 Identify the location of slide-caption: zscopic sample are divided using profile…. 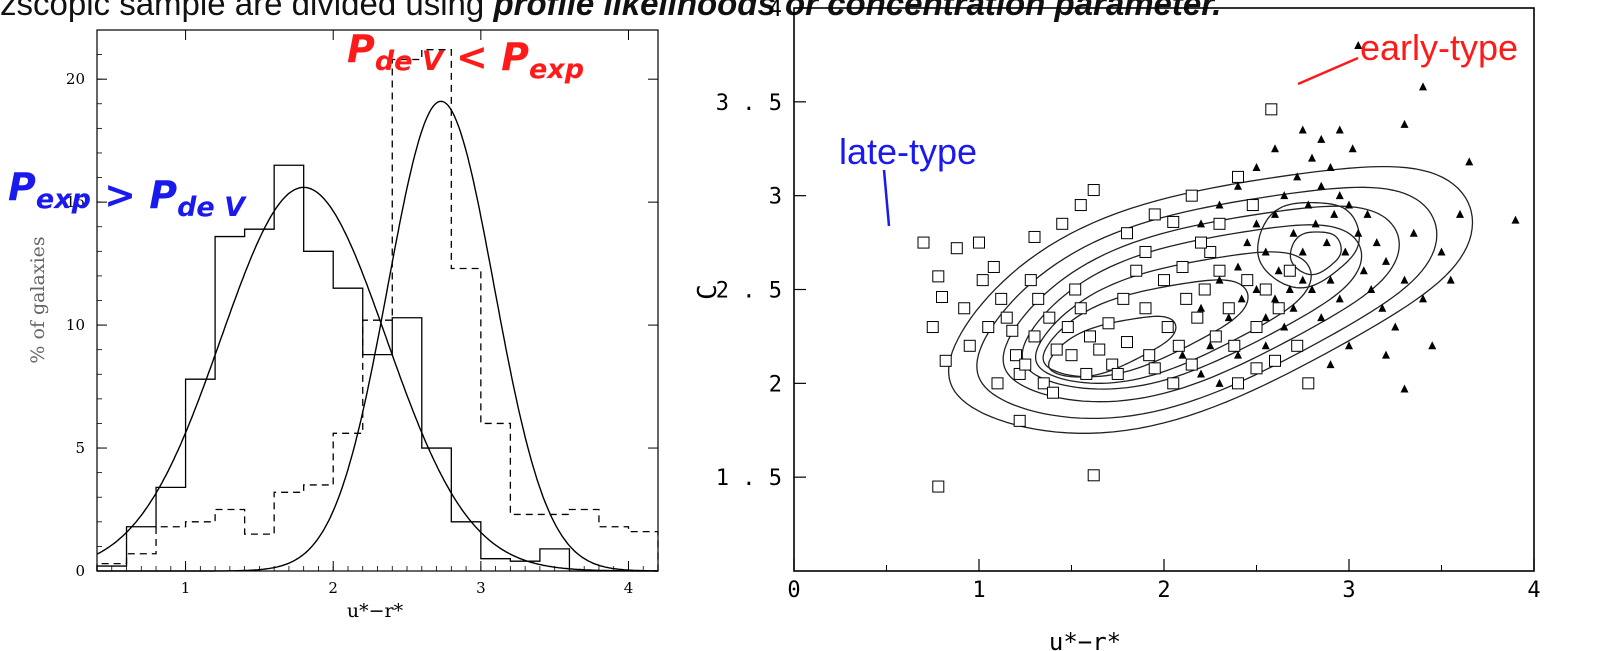
(808, 12).